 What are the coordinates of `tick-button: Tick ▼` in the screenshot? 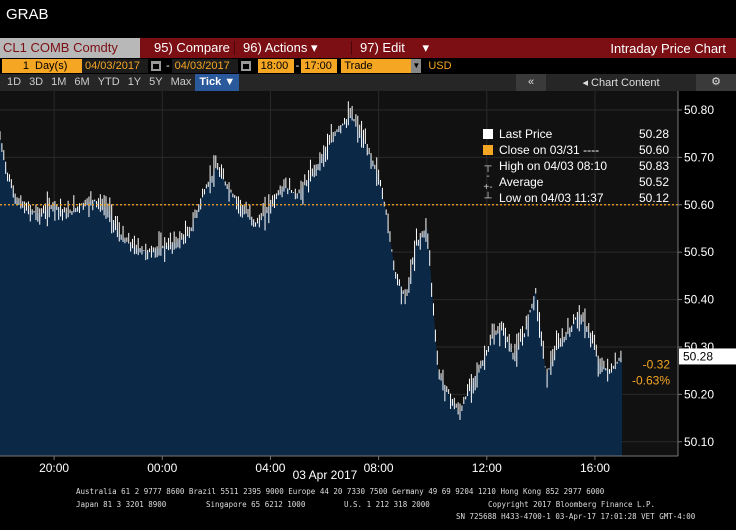 It's located at (217, 82).